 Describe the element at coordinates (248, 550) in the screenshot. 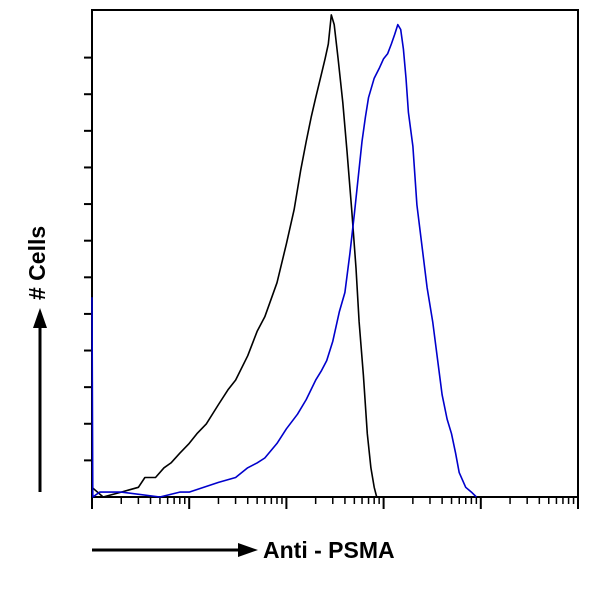

I see `x-axis-arrow-head` at that location.